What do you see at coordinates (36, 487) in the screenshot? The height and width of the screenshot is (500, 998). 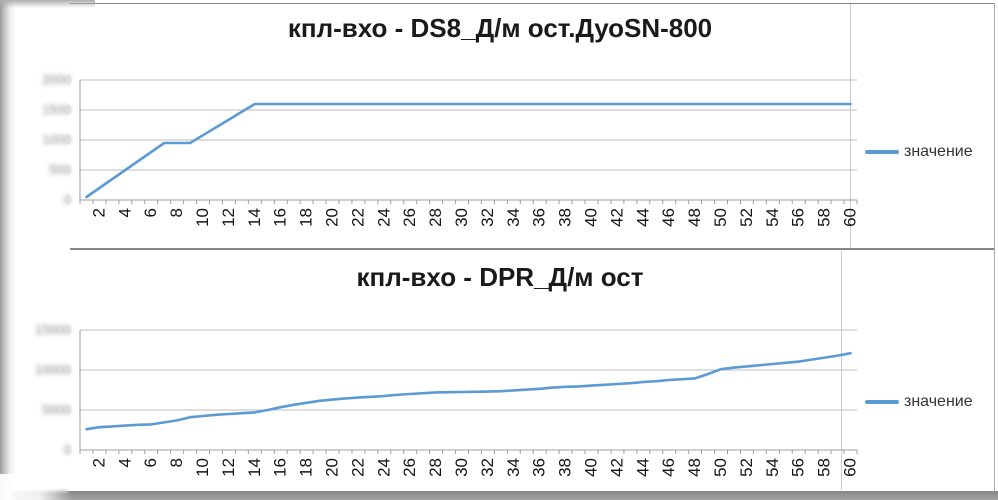 I see `page-corner-bottom-left` at bounding box center [36, 487].